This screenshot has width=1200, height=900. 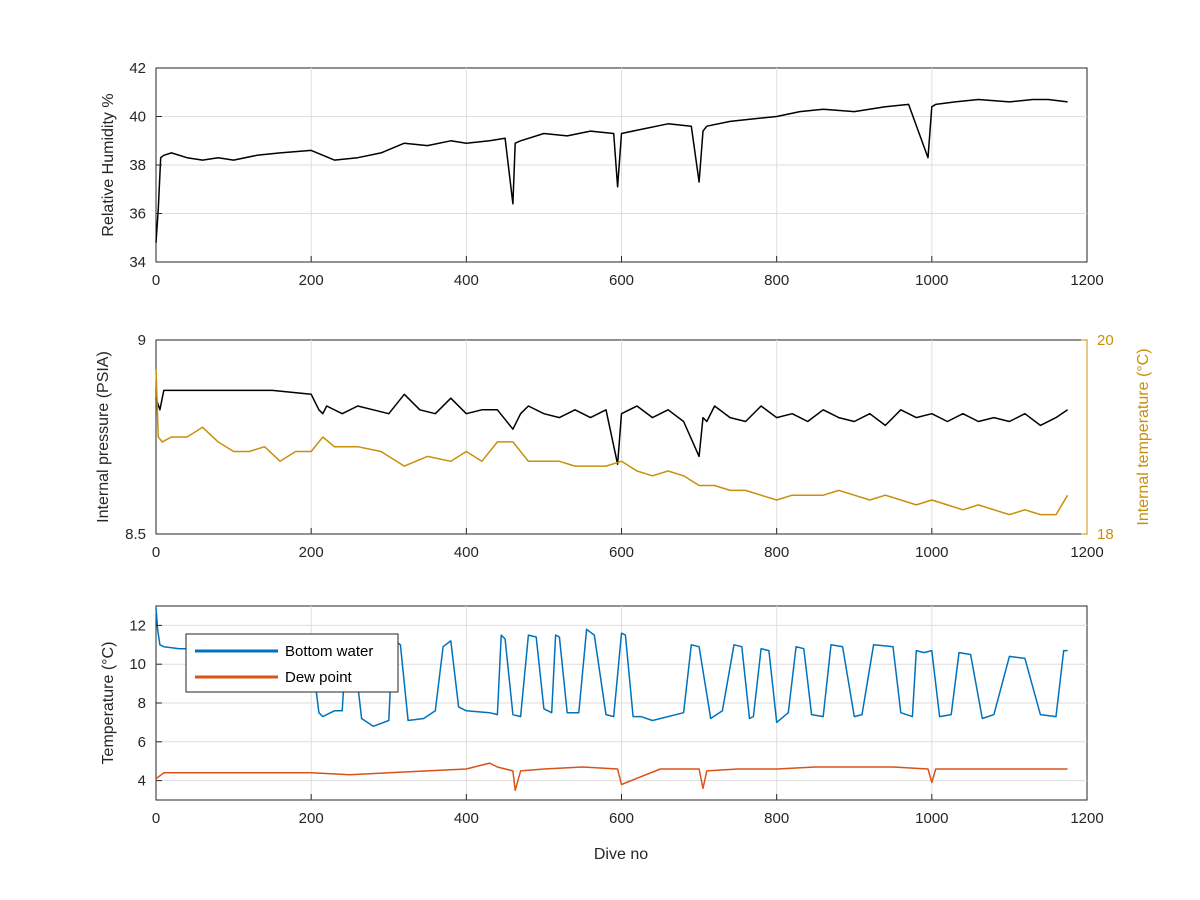 I want to click on humidity-y-label: Relative Humidity %, so click(x=108, y=164).